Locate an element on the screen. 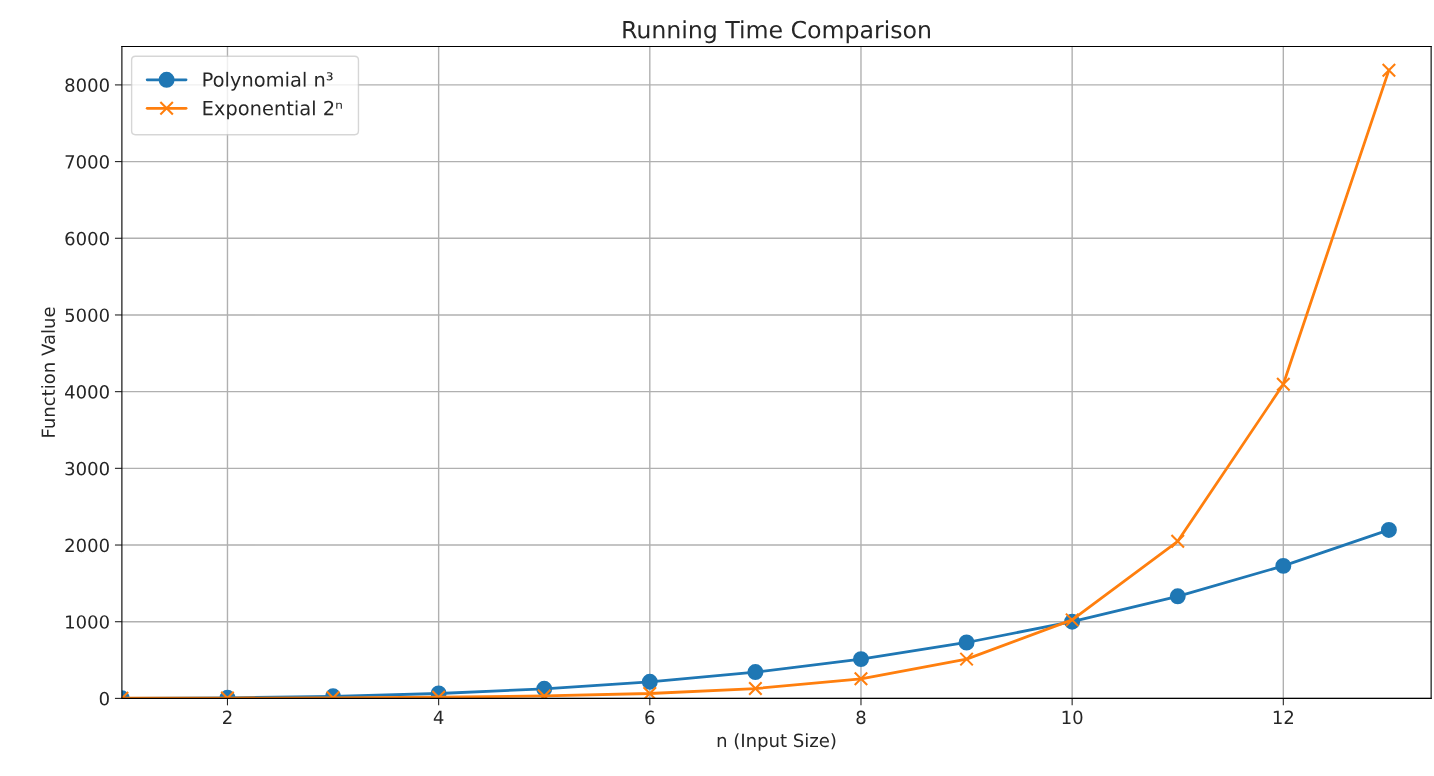 This screenshot has width=1434, height=776. chart-title: Running Time Comparison is located at coordinates (776, 32).